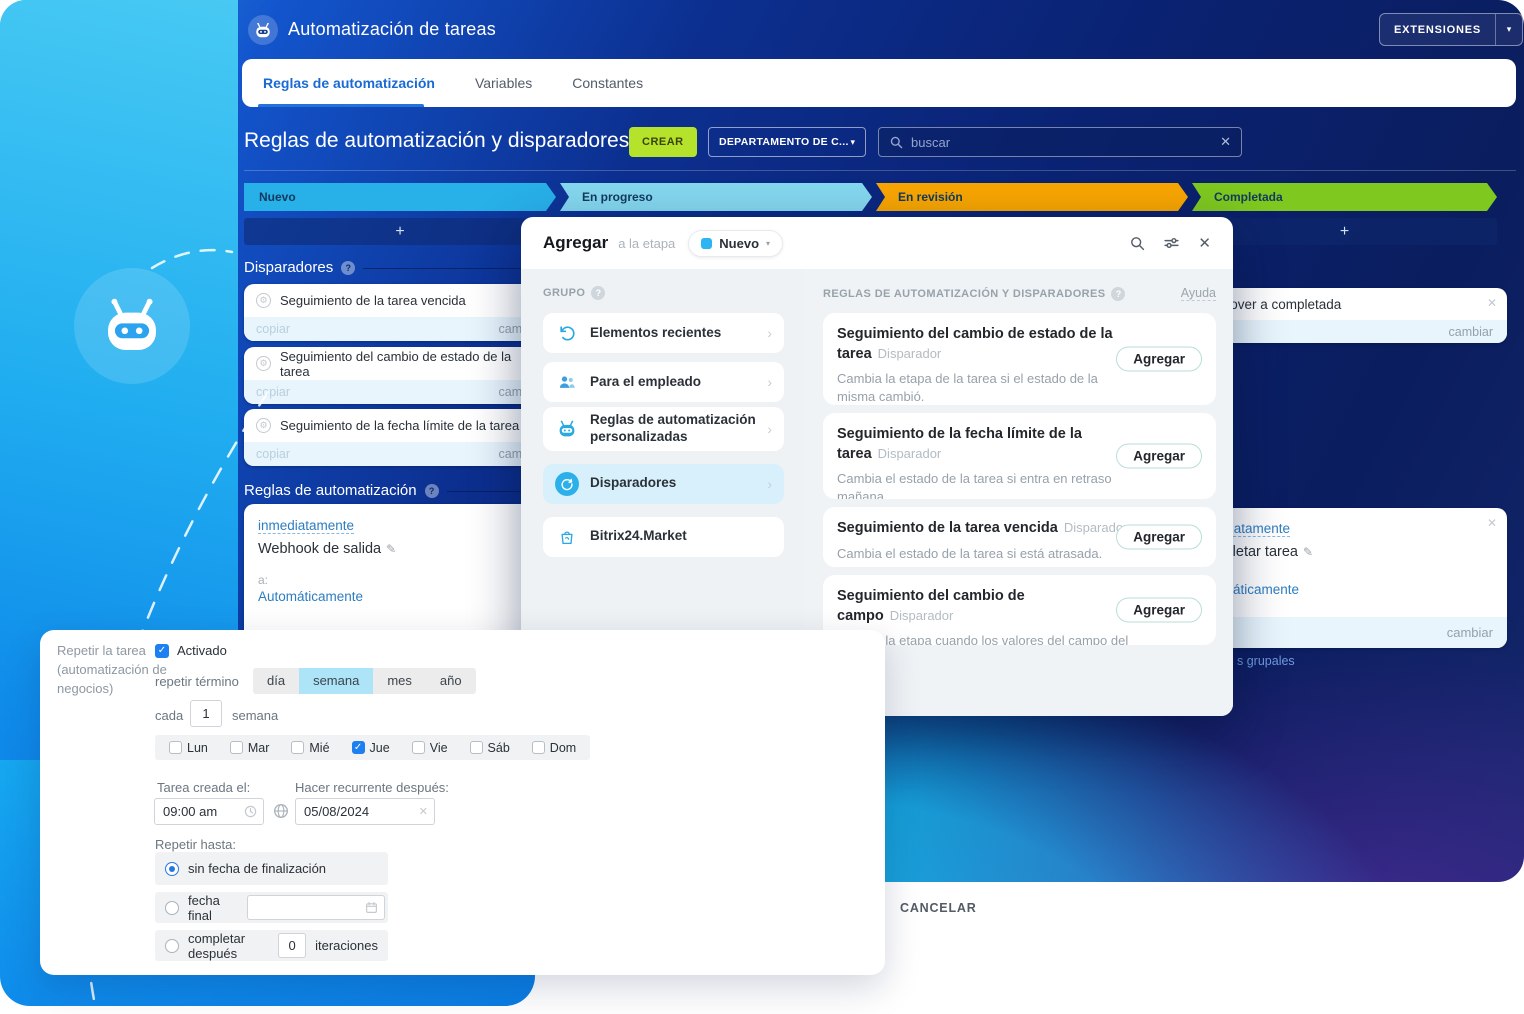  I want to click on group-item-bitrix24-market: Bitrix24.Market, so click(663, 536).